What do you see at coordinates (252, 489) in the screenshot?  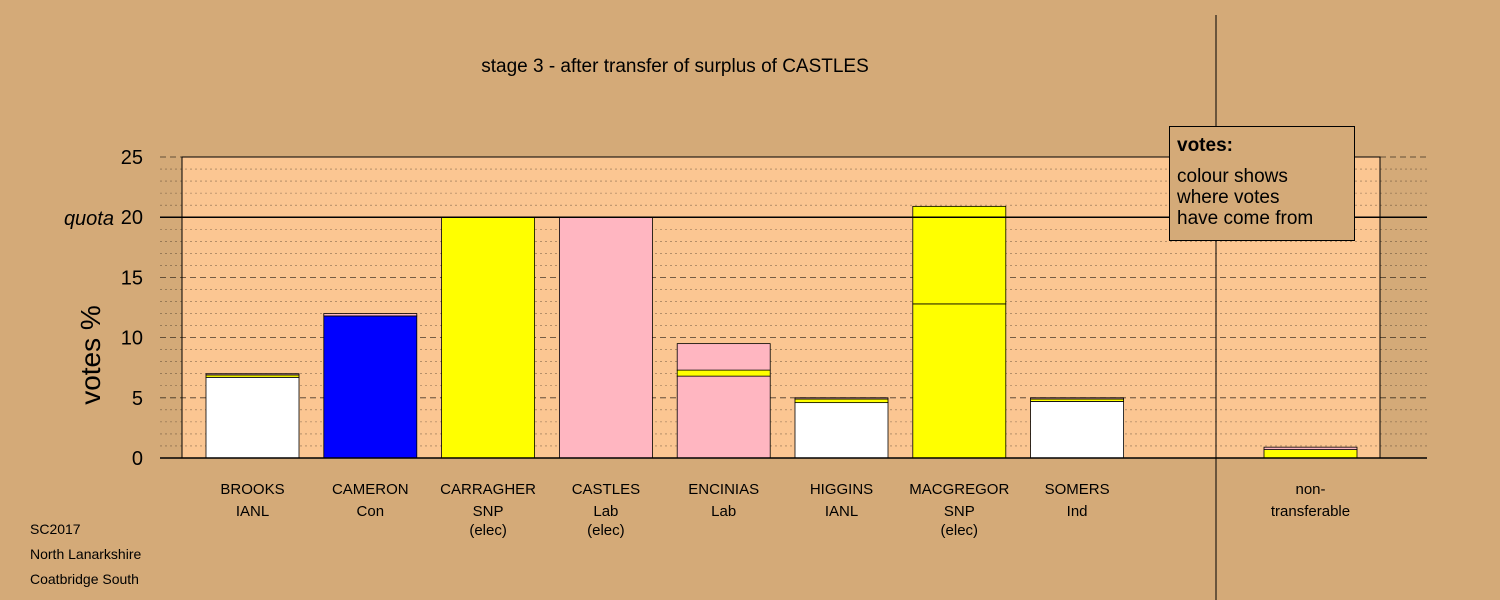 I see `candidate-name: BROOKS` at bounding box center [252, 489].